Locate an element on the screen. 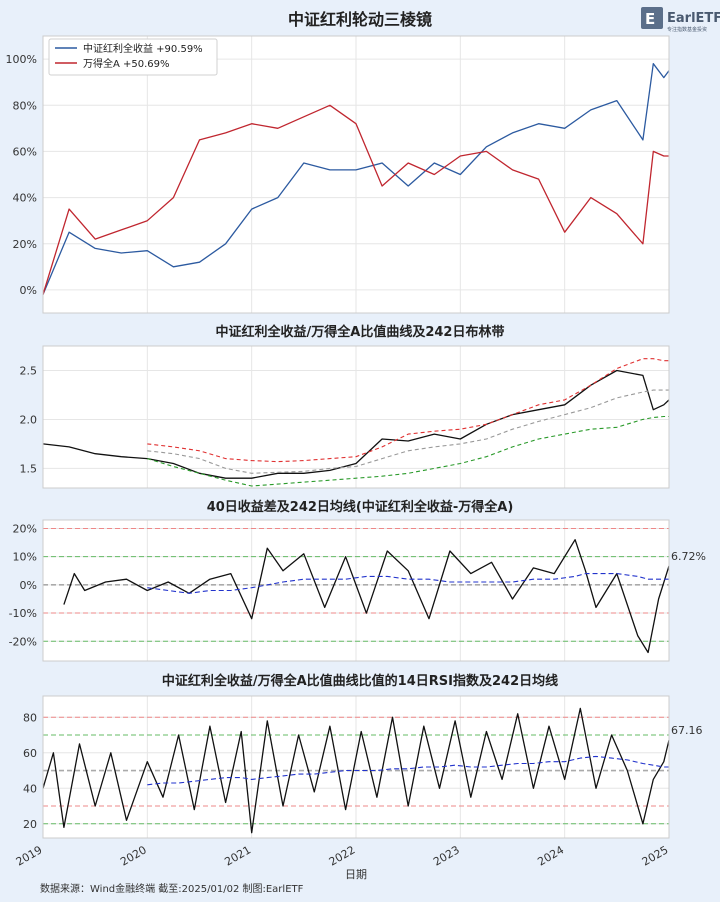  svg-text: E is located at coordinates (650, 19).